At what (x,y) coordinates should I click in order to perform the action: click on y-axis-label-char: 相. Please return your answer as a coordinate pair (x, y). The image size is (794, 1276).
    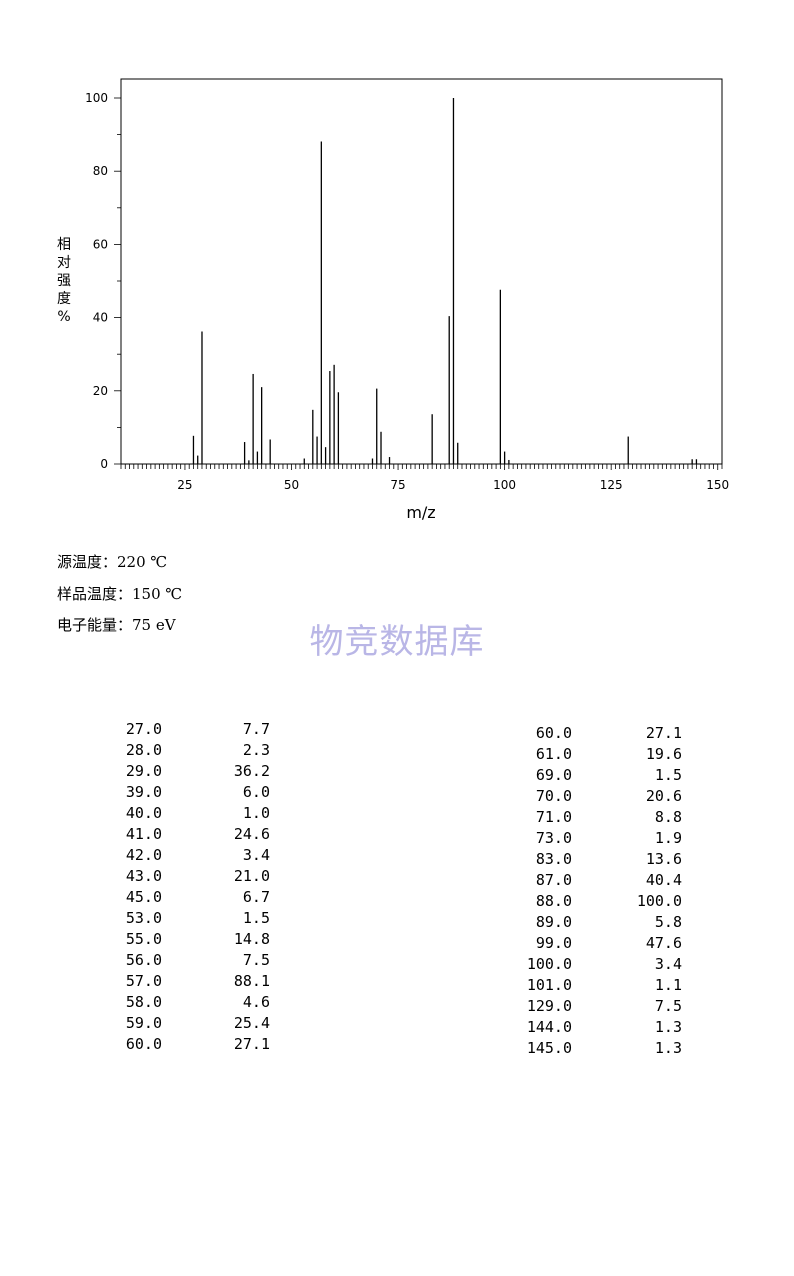
    Looking at the image, I should click on (64, 245).